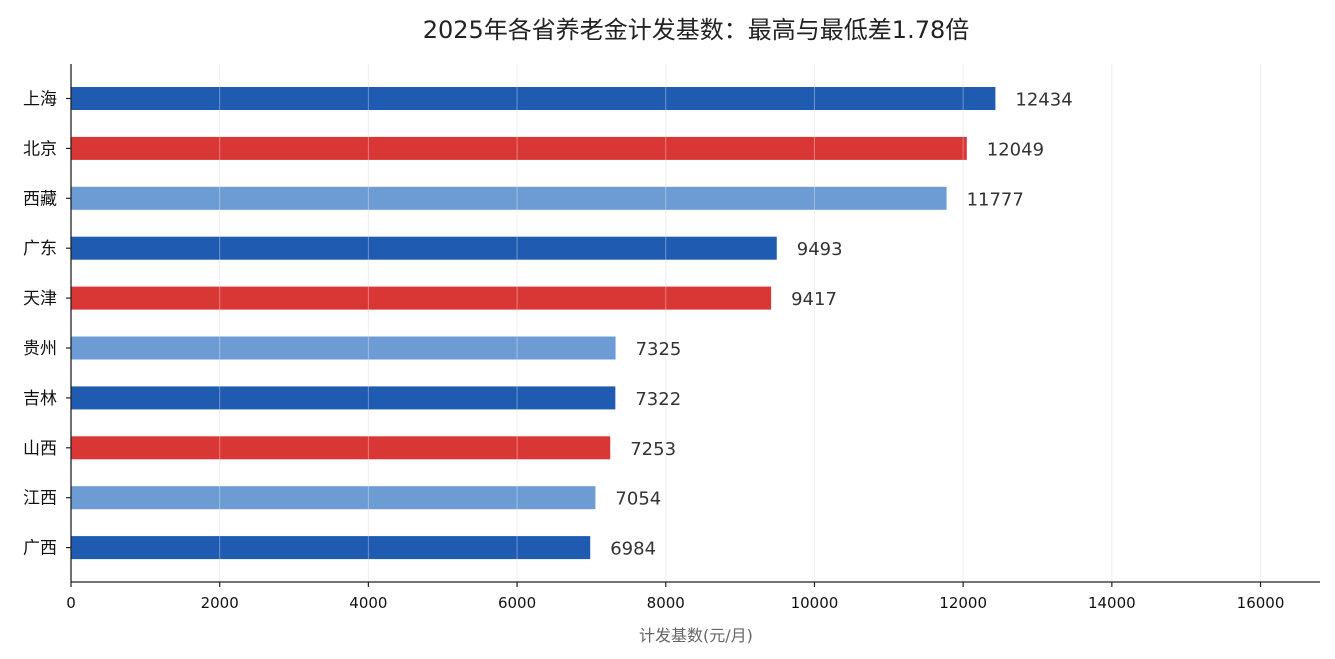 This screenshot has height=659, width=1335. Describe the element at coordinates (1043, 100) in the screenshot. I see `value-label: 12434` at that location.